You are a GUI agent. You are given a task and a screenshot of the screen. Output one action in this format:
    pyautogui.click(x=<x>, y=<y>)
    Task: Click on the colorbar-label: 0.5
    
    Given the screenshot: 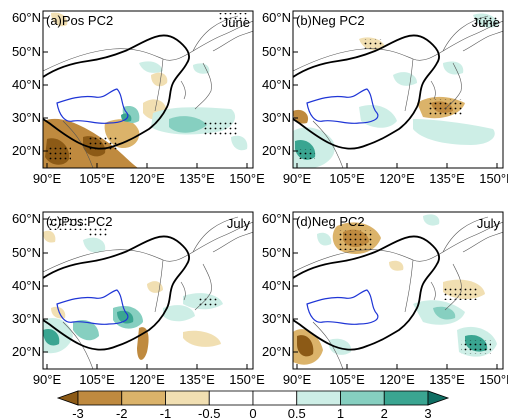 What is the action you would take?
    pyautogui.click(x=297, y=413)
    